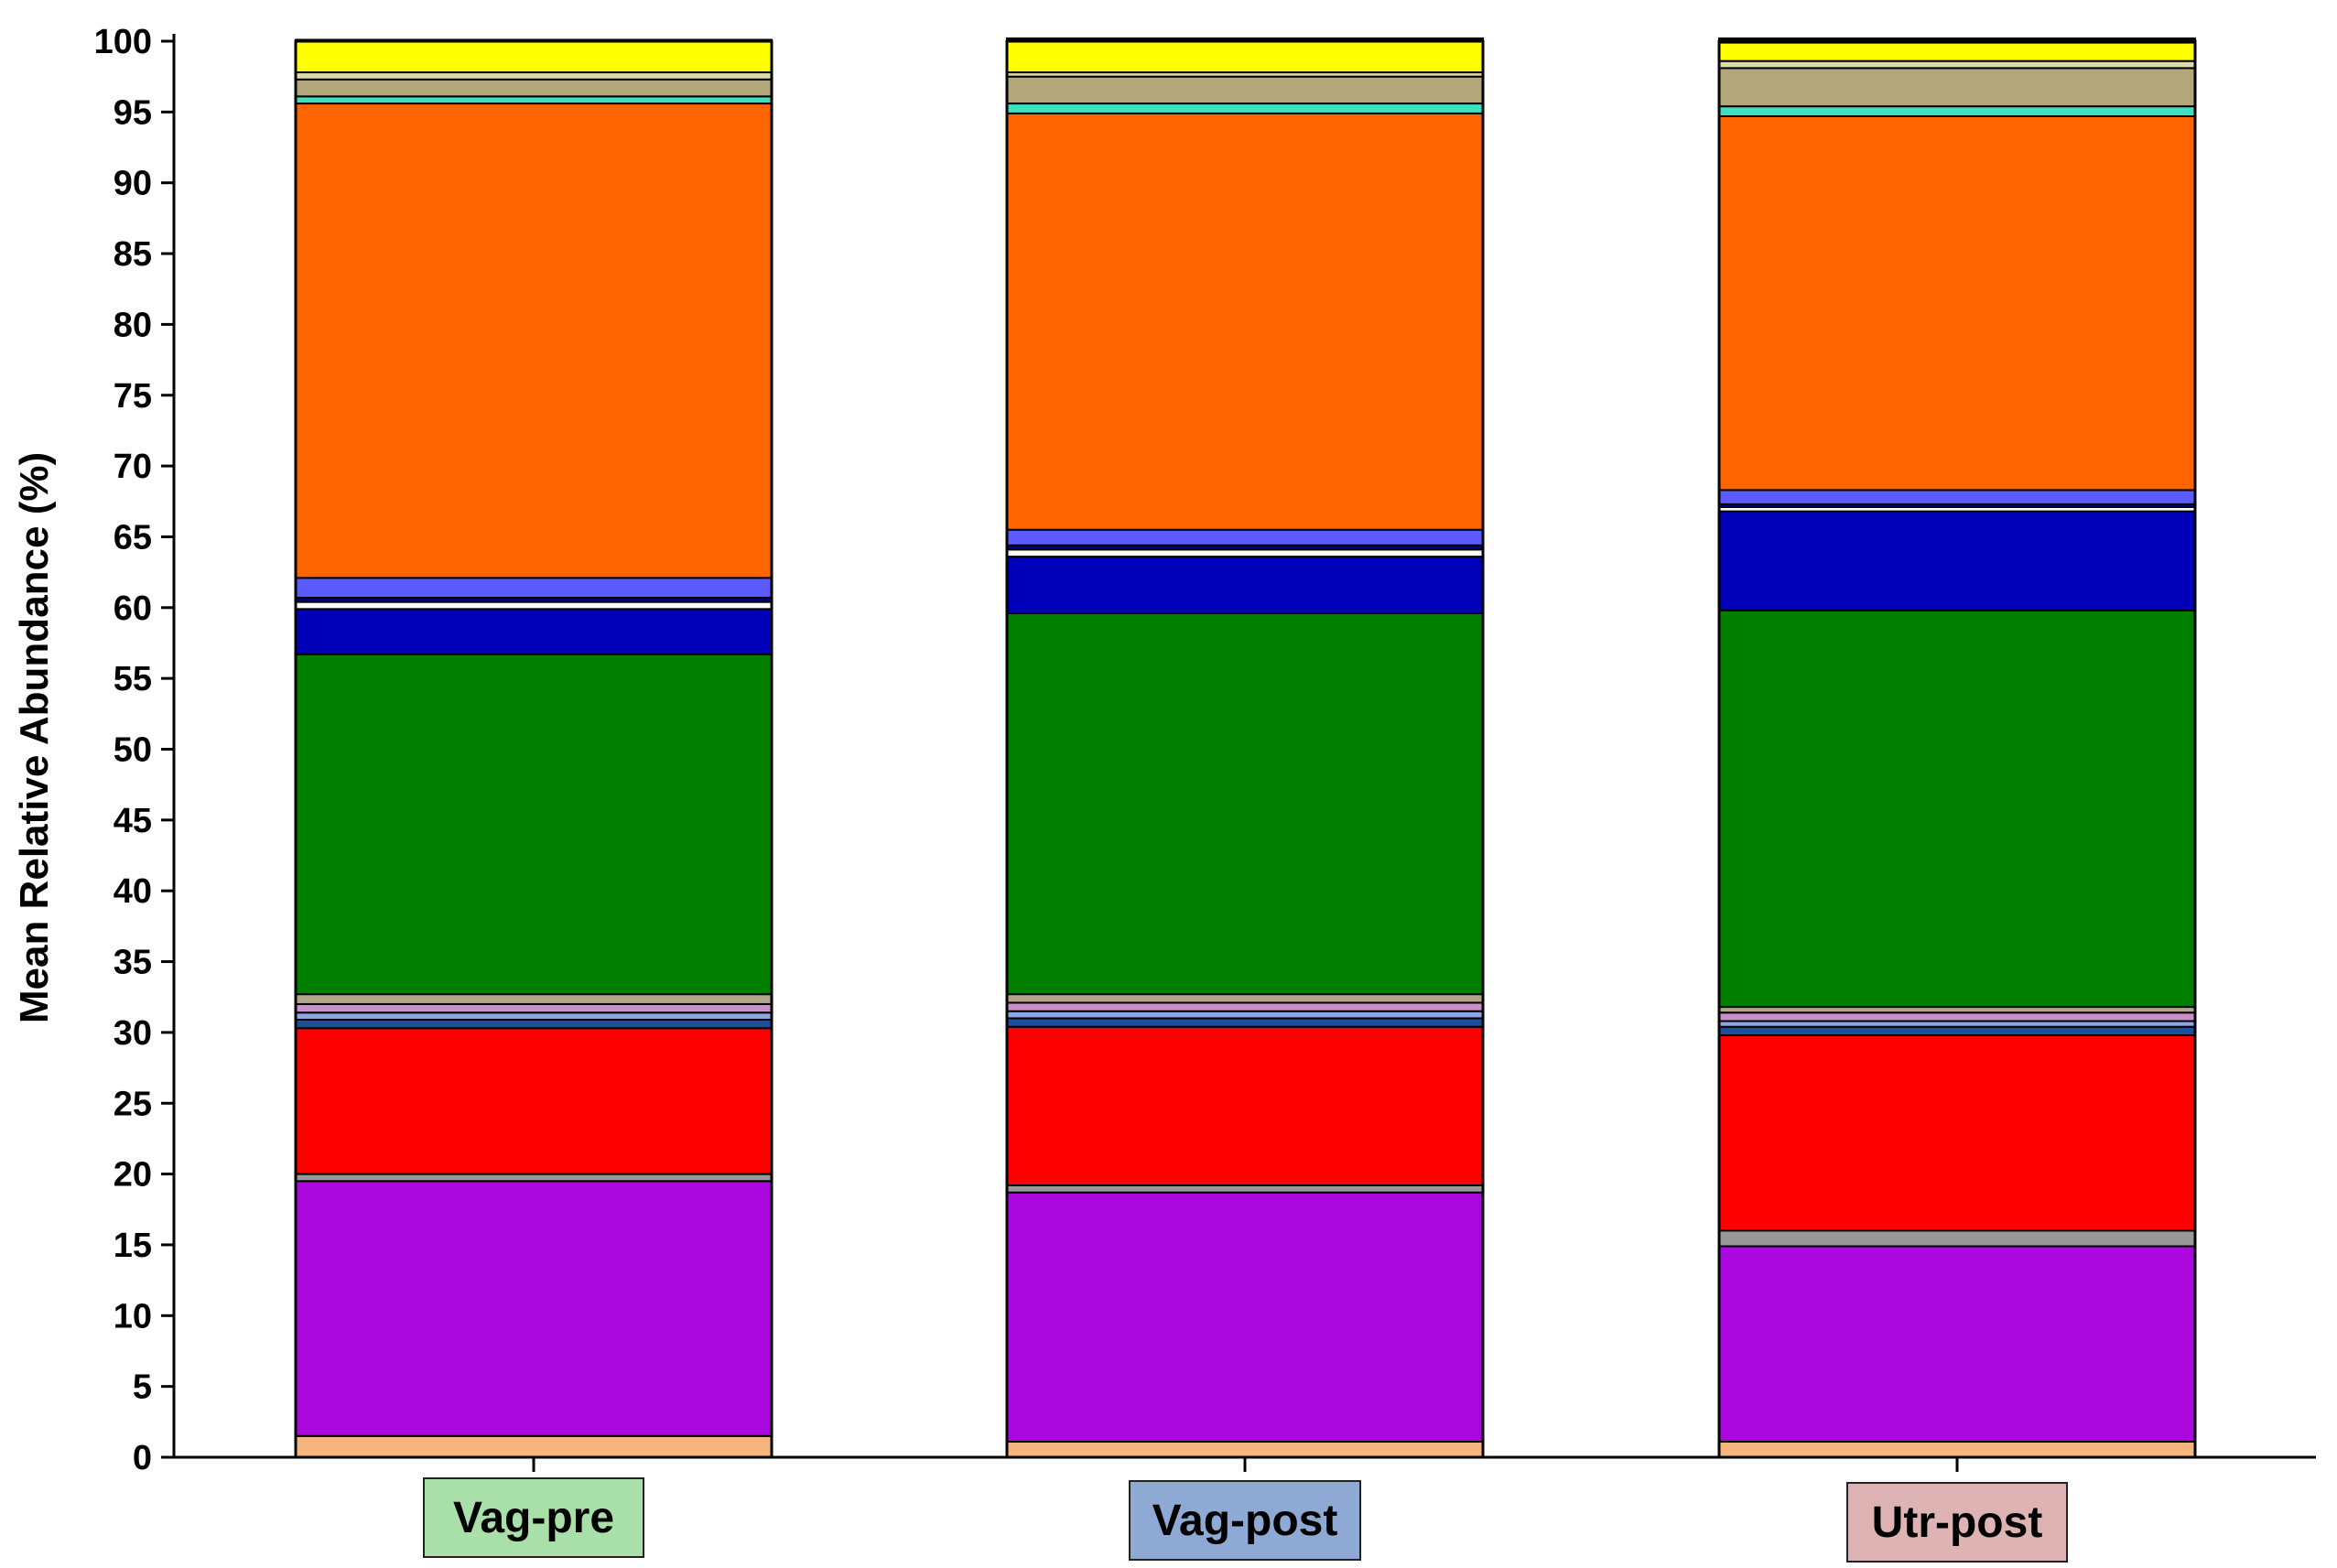  Describe the element at coordinates (34, 738) in the screenshot. I see `y-axis-title: Mean Relative Abundance (%)` at that location.